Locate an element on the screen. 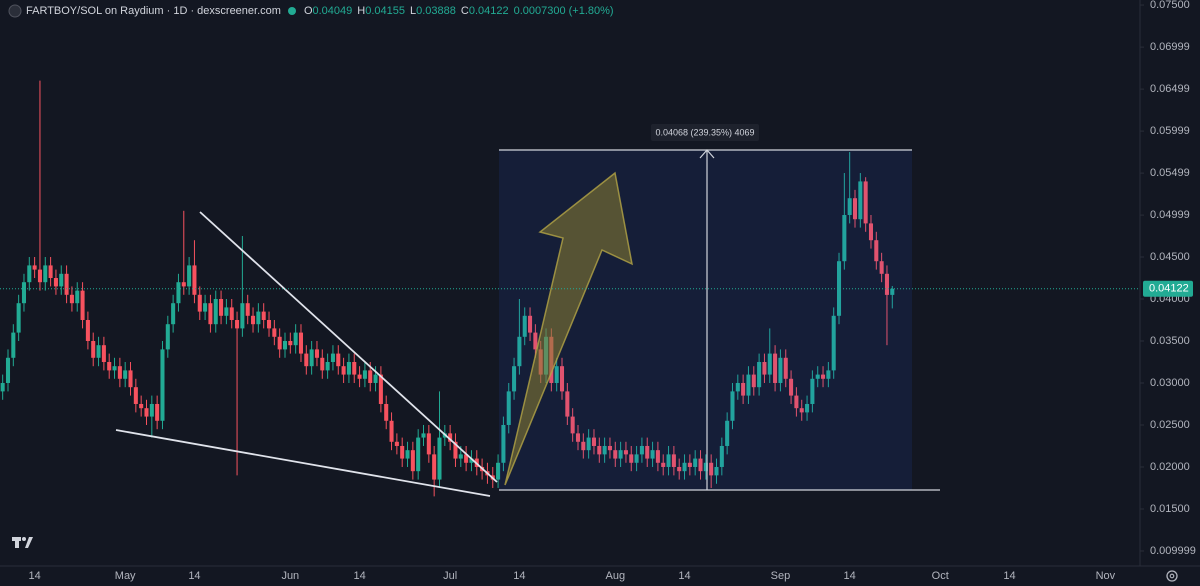 The width and height of the screenshot is (1200, 586). legend-label: H is located at coordinates (361, 11).